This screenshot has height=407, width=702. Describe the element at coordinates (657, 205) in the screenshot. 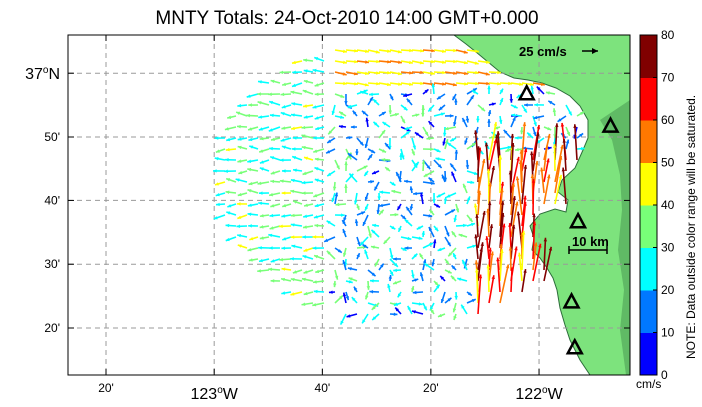

I see `colorbar: 0 10 20 30 40 50 60 70 80` at that location.